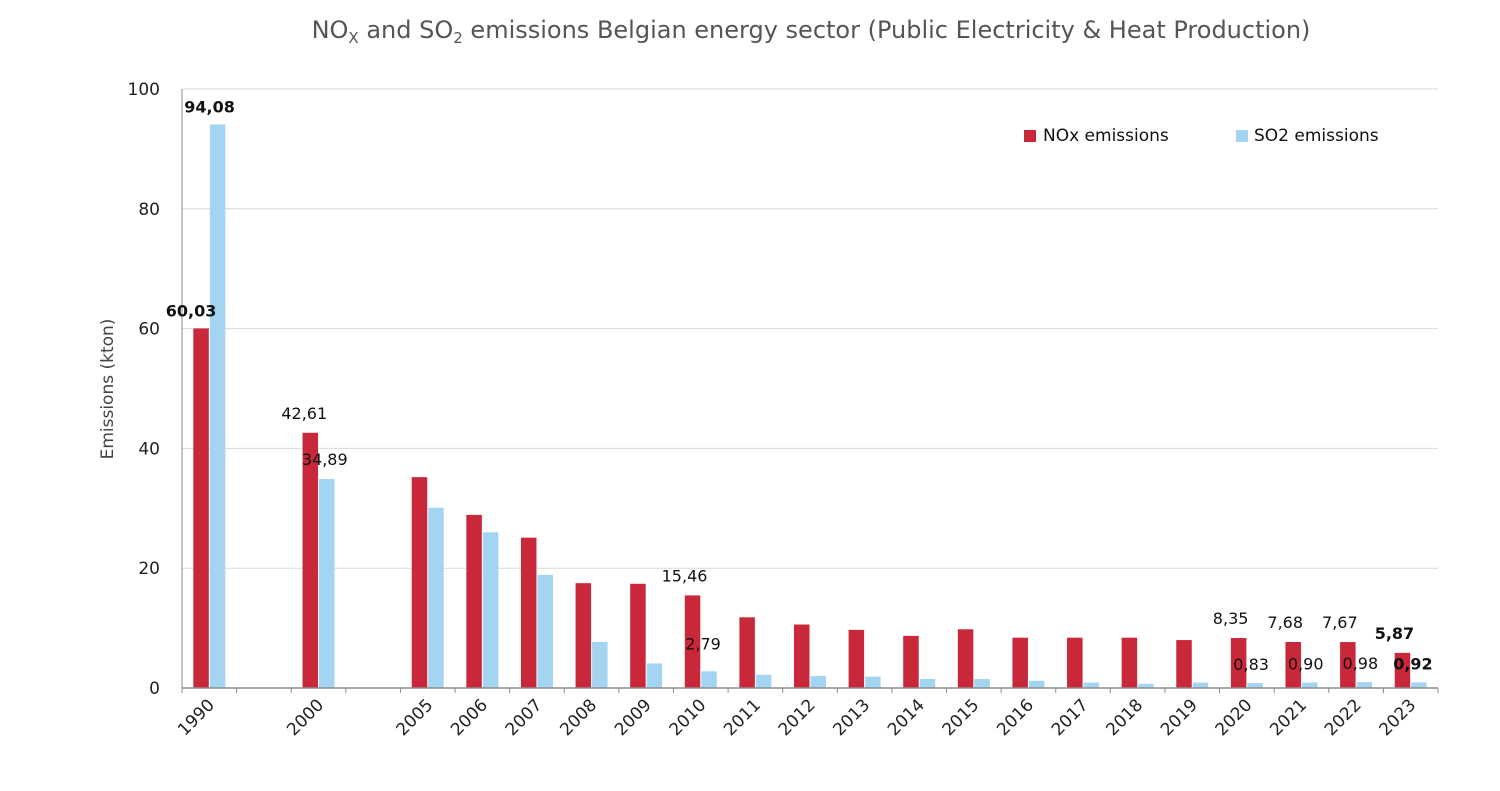  I want to click on data-label-so2: 2,79, so click(703, 643).